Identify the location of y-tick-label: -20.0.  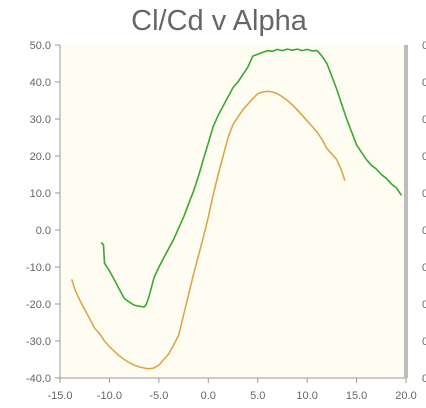
(38, 305).